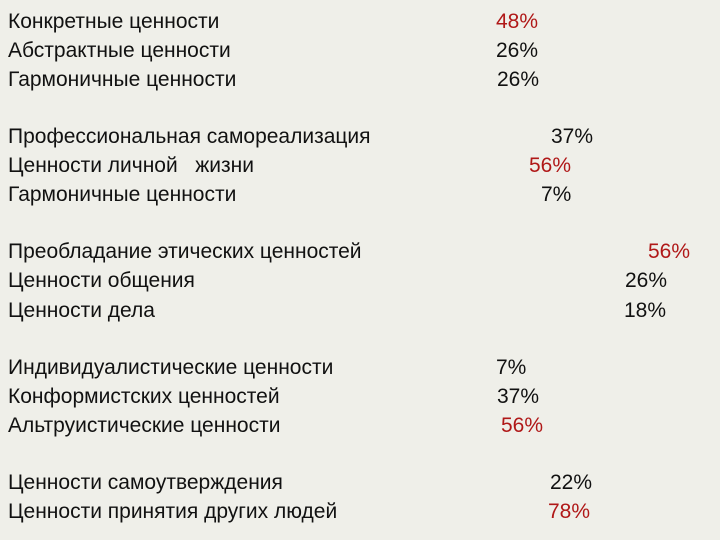  Describe the element at coordinates (360, 511) in the screenshot. I see `list-item: Ценности принятия других людей 78%` at that location.